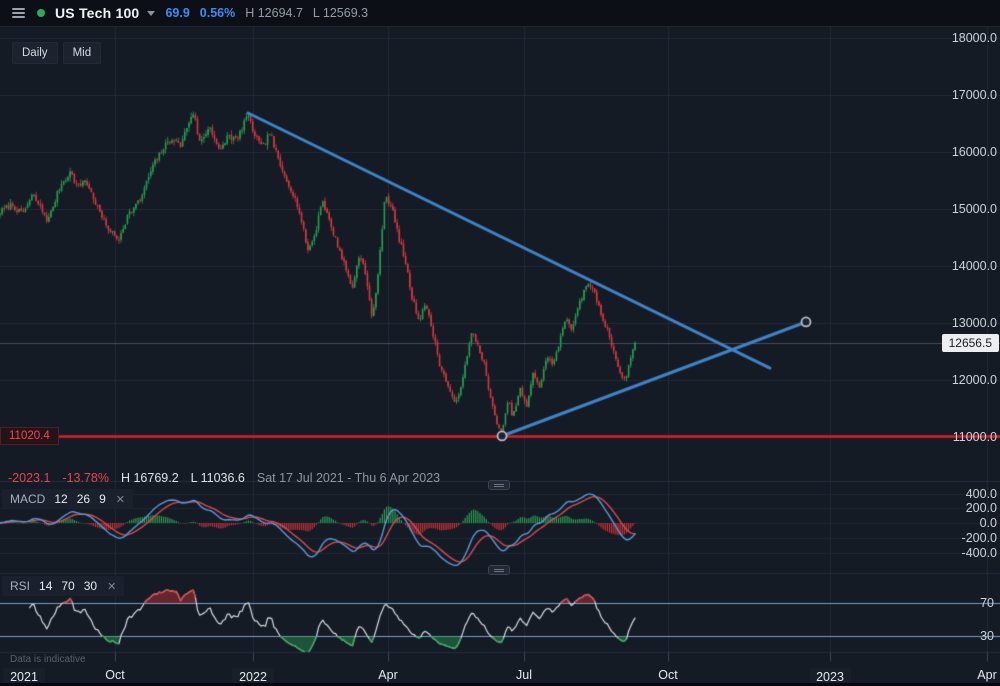 This screenshot has height=686, width=1000. I want to click on range-dates: Sat 17 Jul 2021 - Thu 6 Apr 2023, so click(348, 478).